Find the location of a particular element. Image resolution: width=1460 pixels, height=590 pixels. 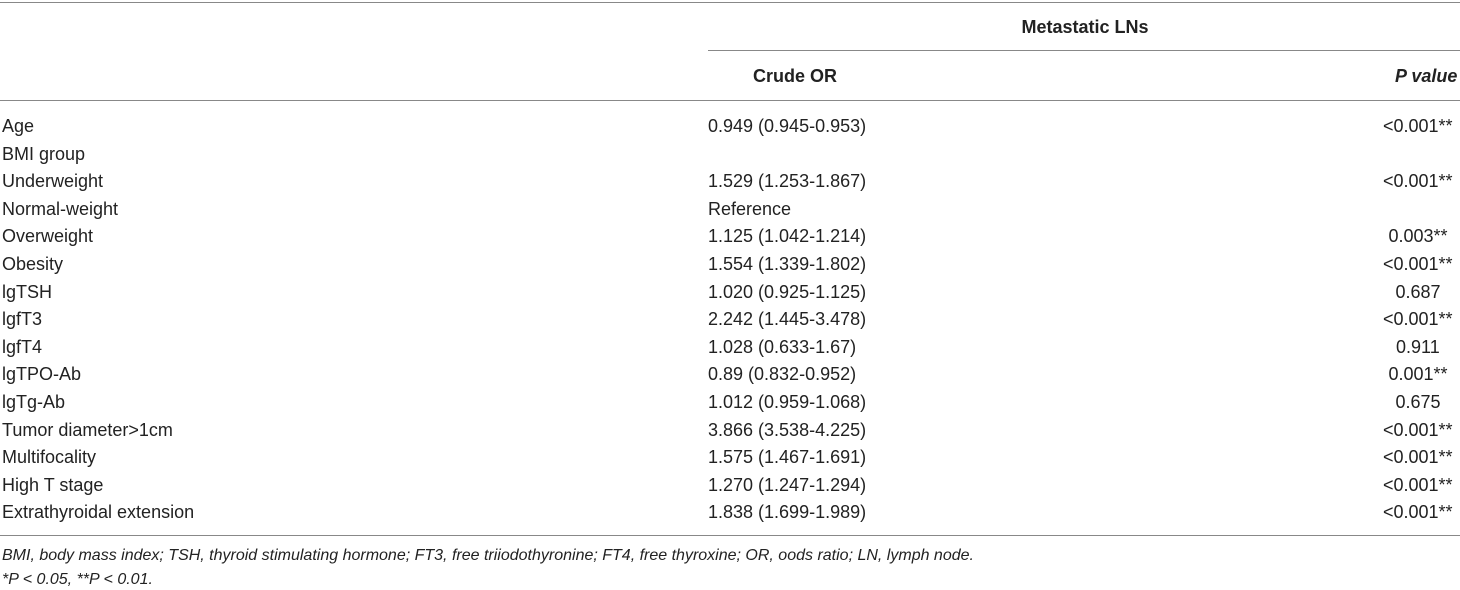

crude-or: 1.028 (0.633-1.67) is located at coordinates (782, 346).